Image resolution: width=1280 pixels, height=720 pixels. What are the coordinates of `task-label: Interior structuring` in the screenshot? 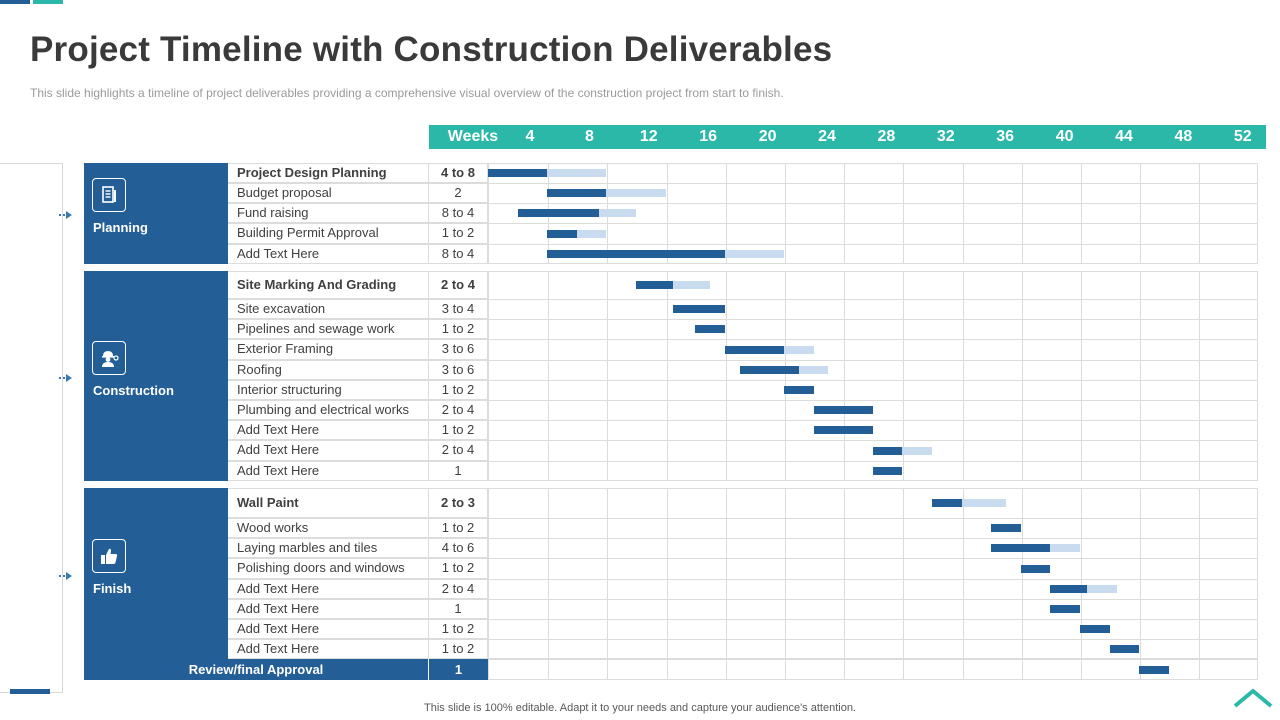 It's located at (328, 389).